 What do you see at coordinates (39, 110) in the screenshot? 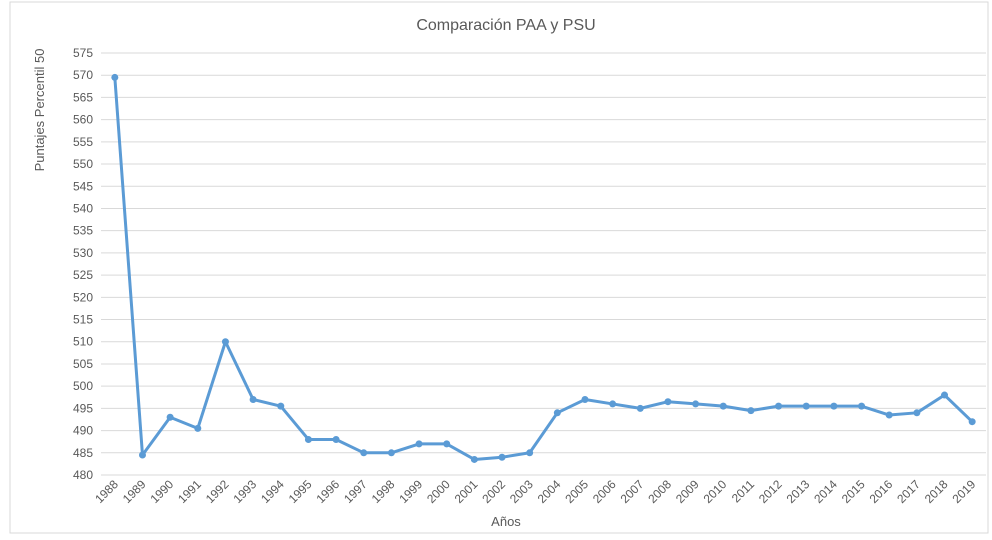
I see `y-axis-label: Puntajes Percentil 50` at bounding box center [39, 110].